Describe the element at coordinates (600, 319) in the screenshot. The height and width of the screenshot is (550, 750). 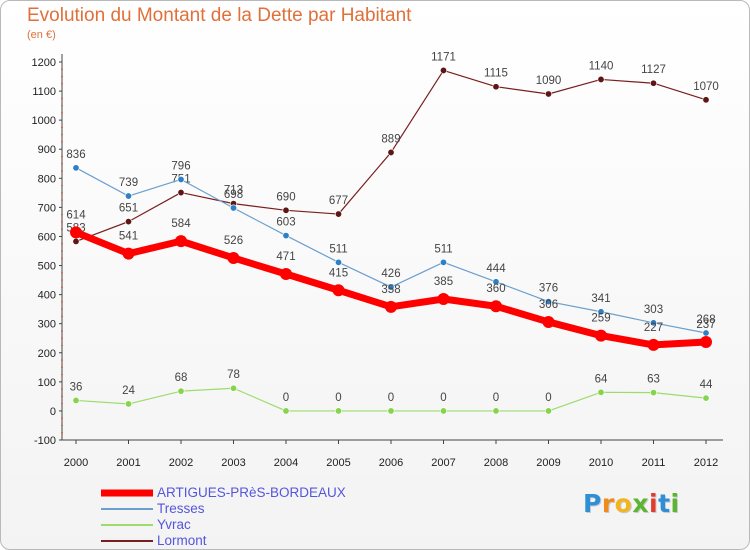
I see `data-label: 259` at that location.